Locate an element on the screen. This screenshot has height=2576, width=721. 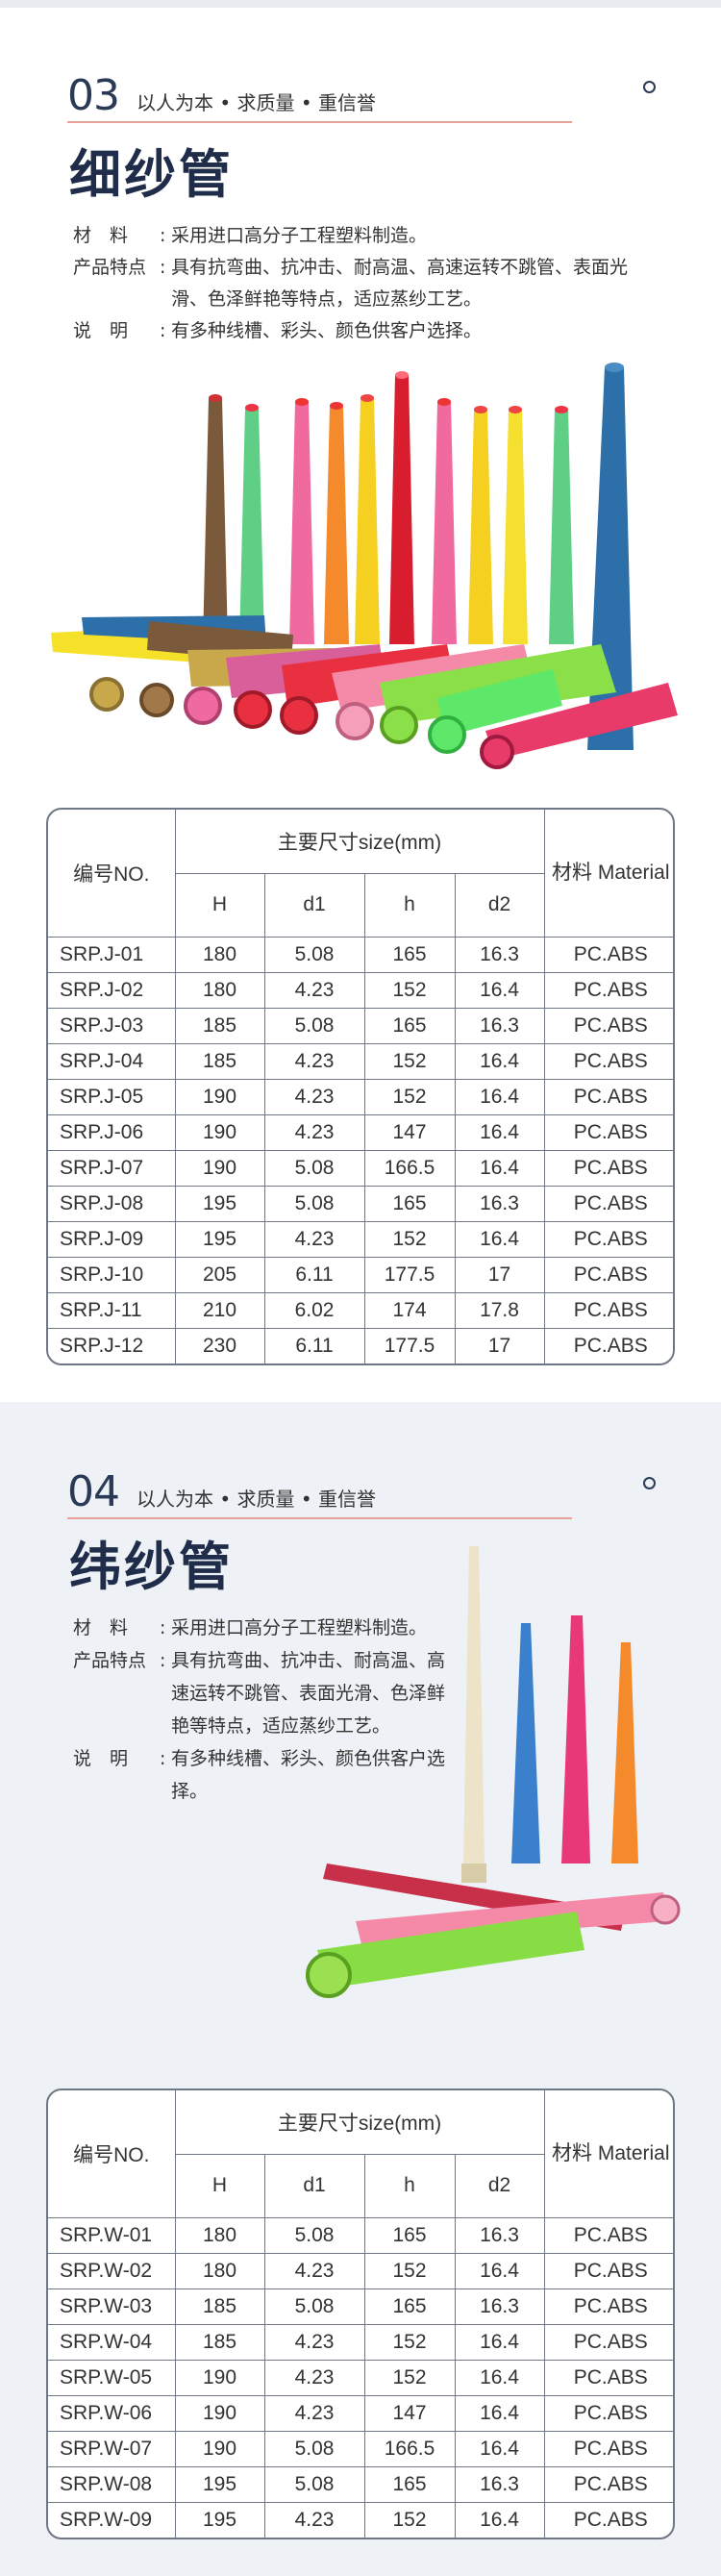
header-size: 主要尺寸size(mm) is located at coordinates (359, 842).